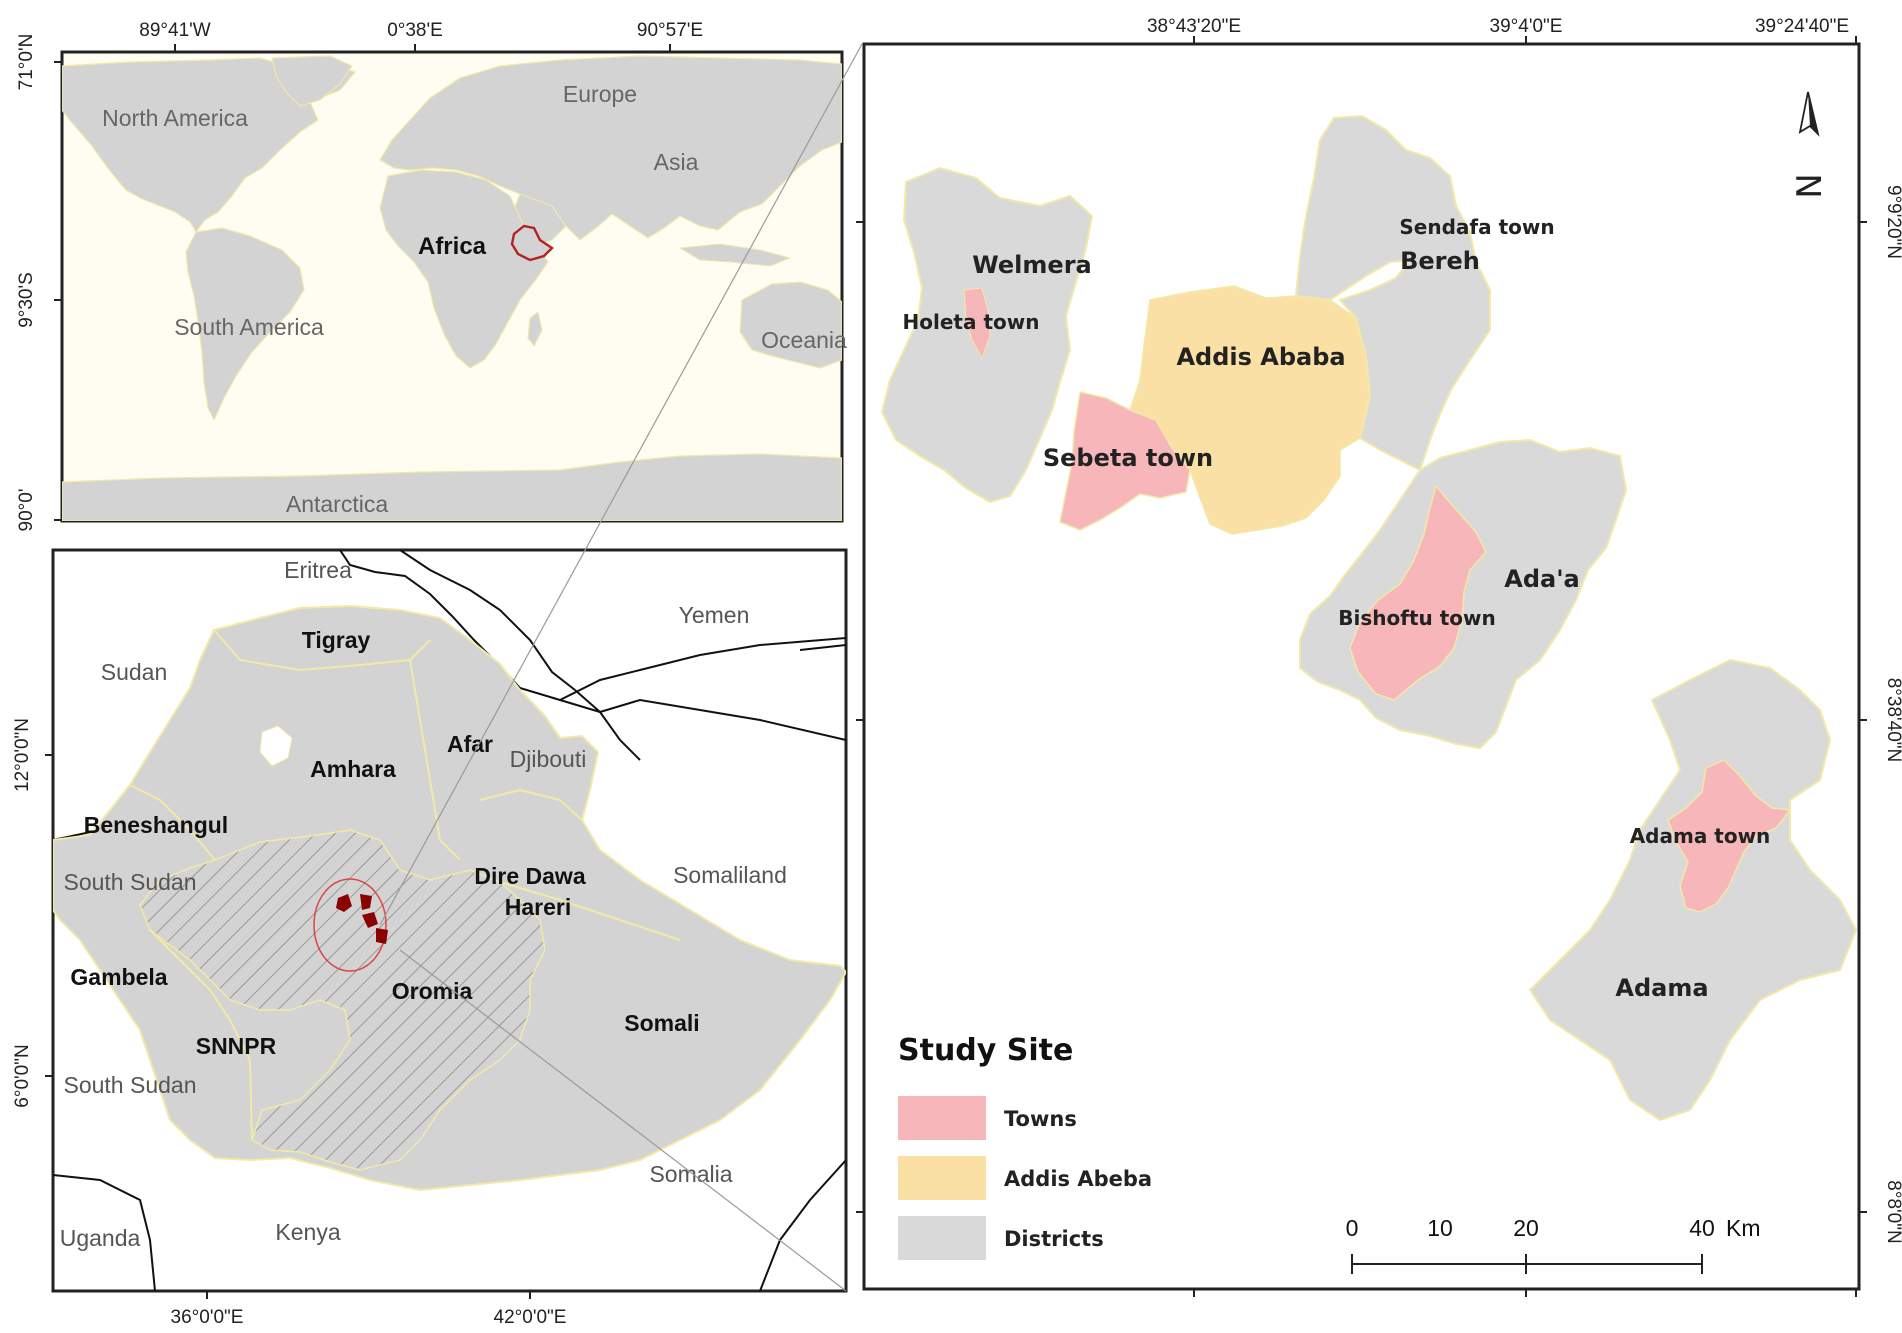 This screenshot has height=1333, width=1902. I want to click on world-landmasses, so click(452, 288).